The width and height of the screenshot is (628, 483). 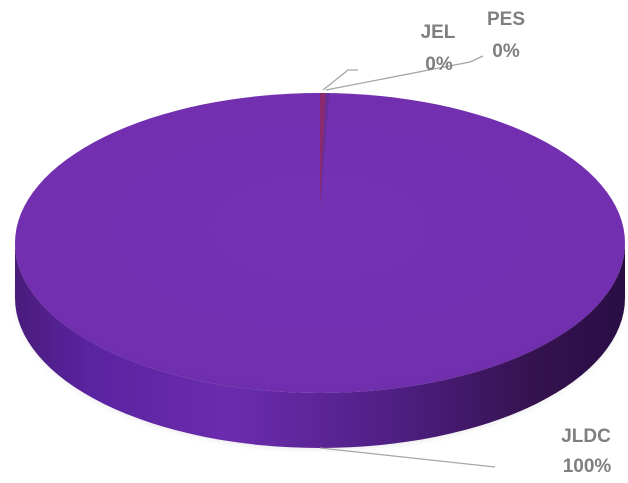 What do you see at coordinates (340, 80) in the screenshot?
I see `leader-line-jel` at bounding box center [340, 80].